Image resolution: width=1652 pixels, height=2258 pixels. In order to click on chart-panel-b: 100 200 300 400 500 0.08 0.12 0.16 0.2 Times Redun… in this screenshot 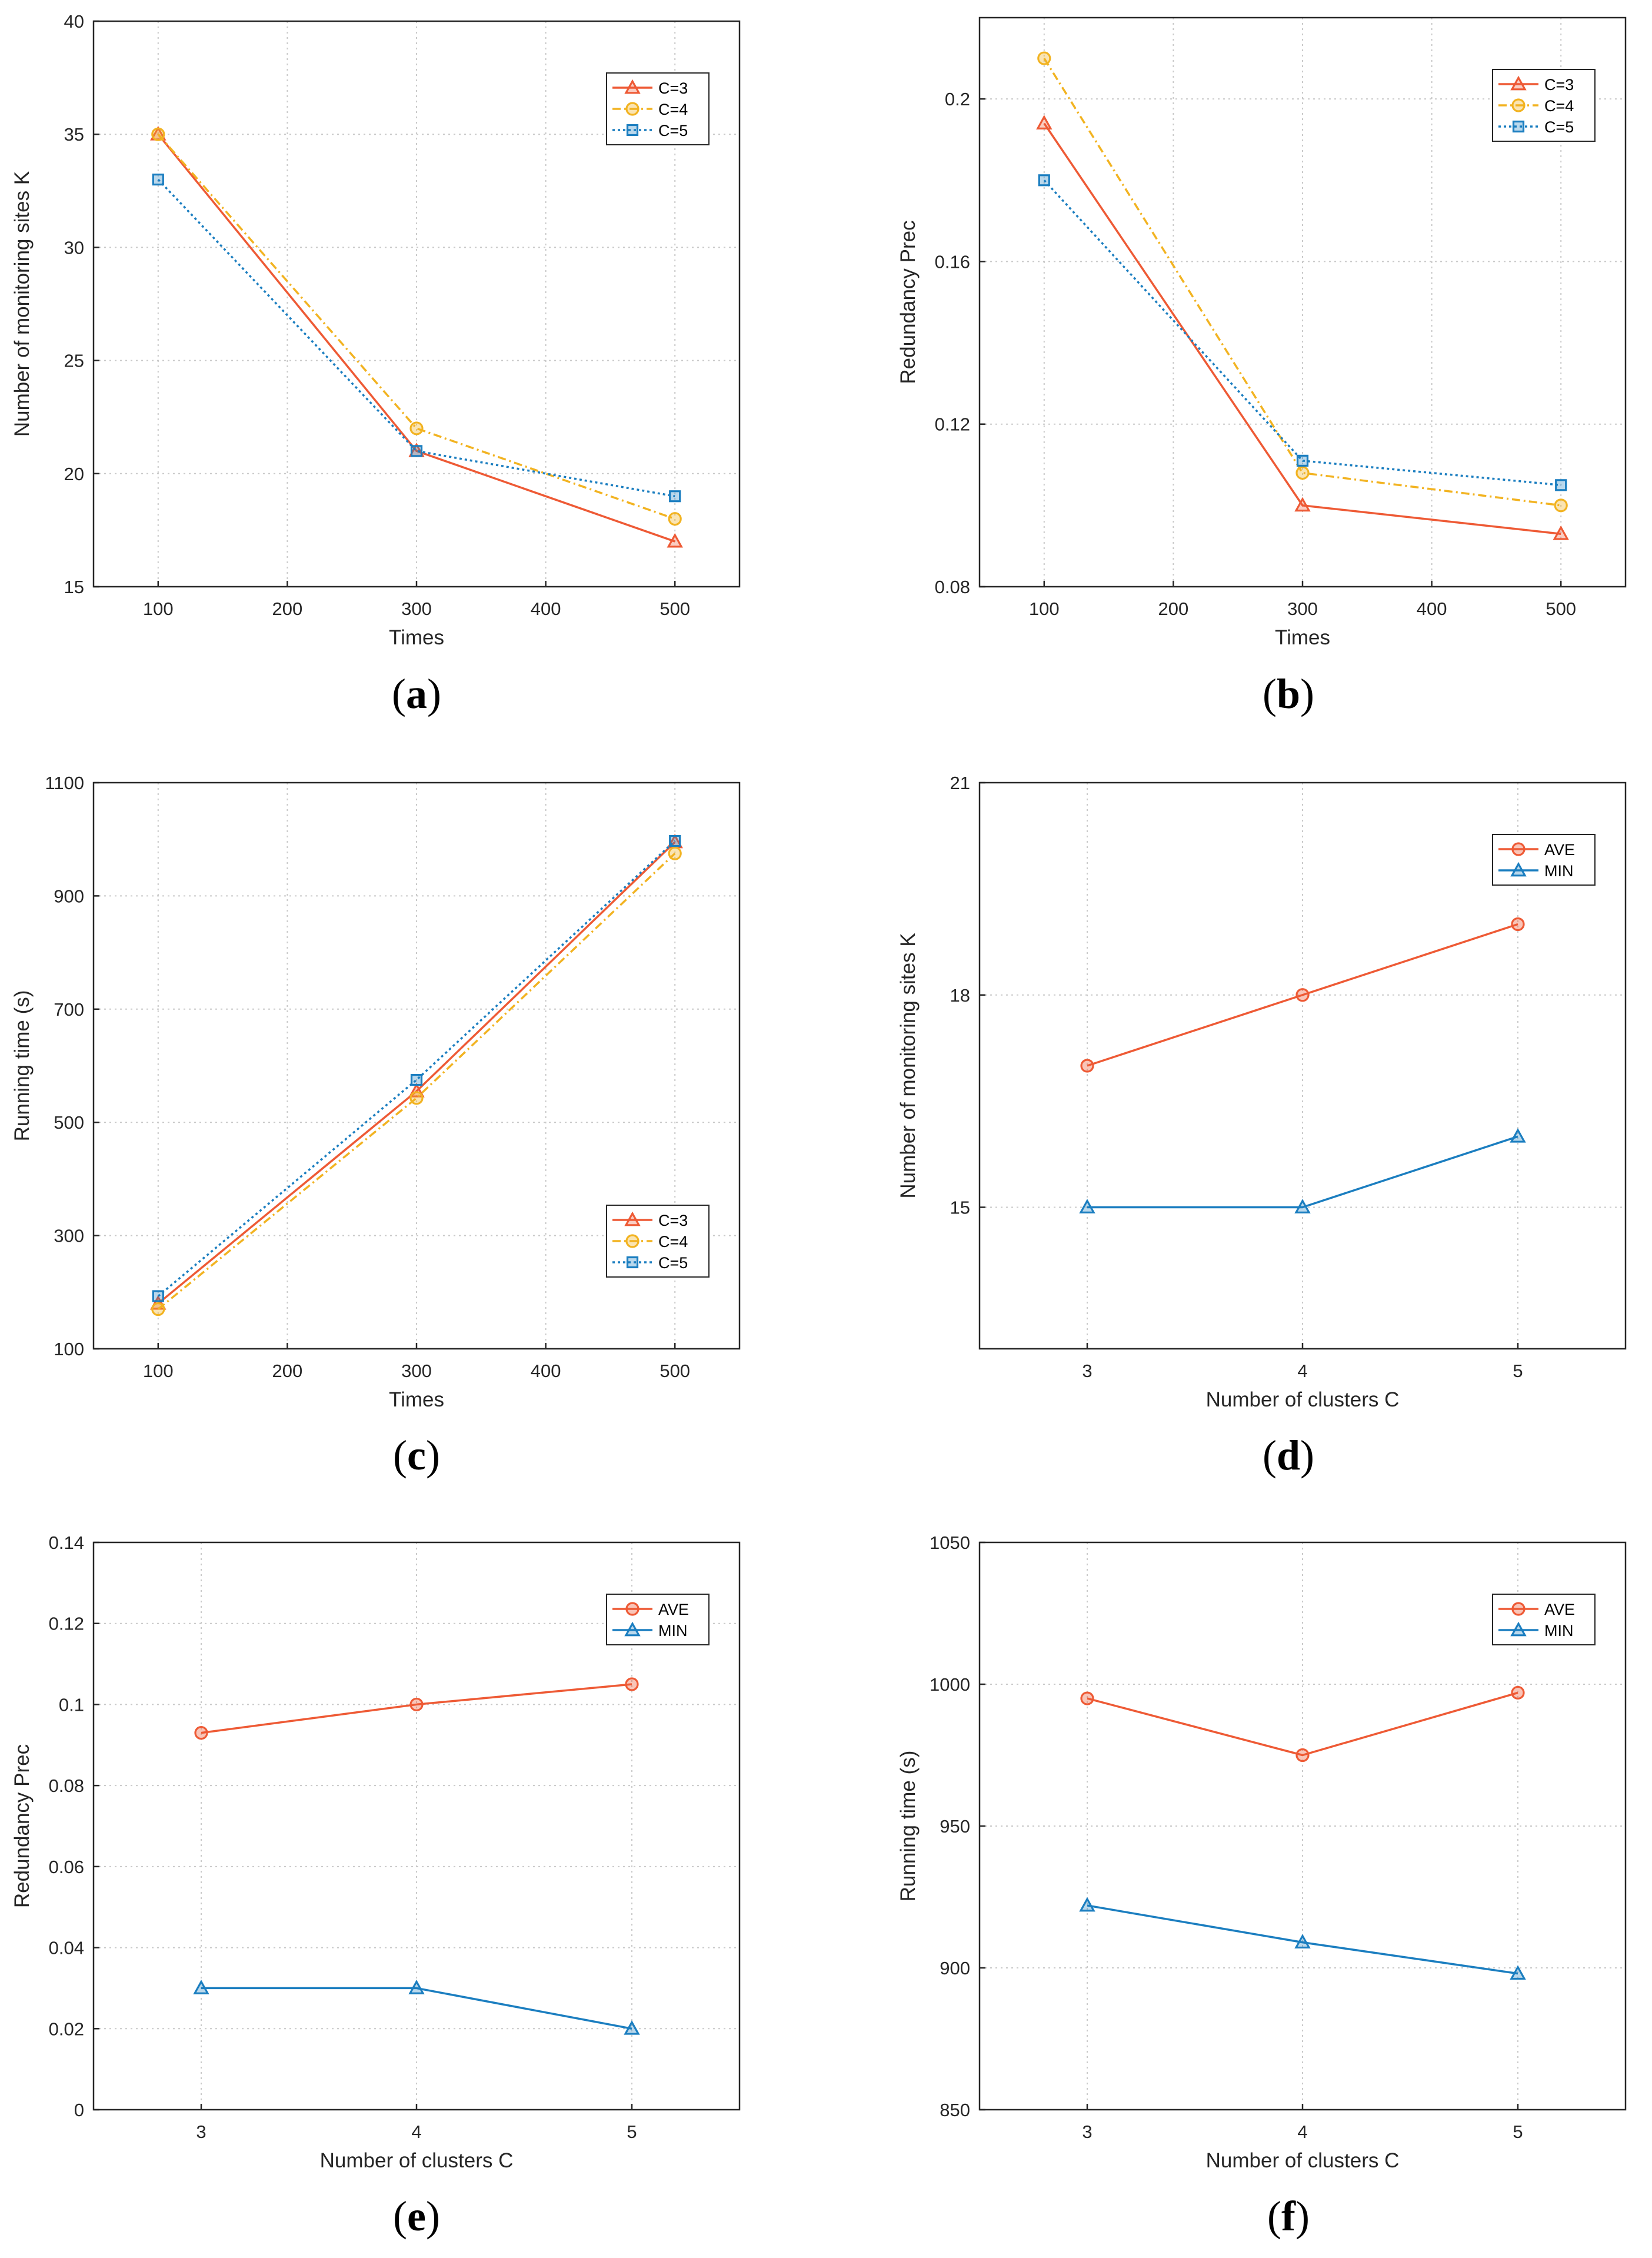, I will do `click(1262, 367)`.